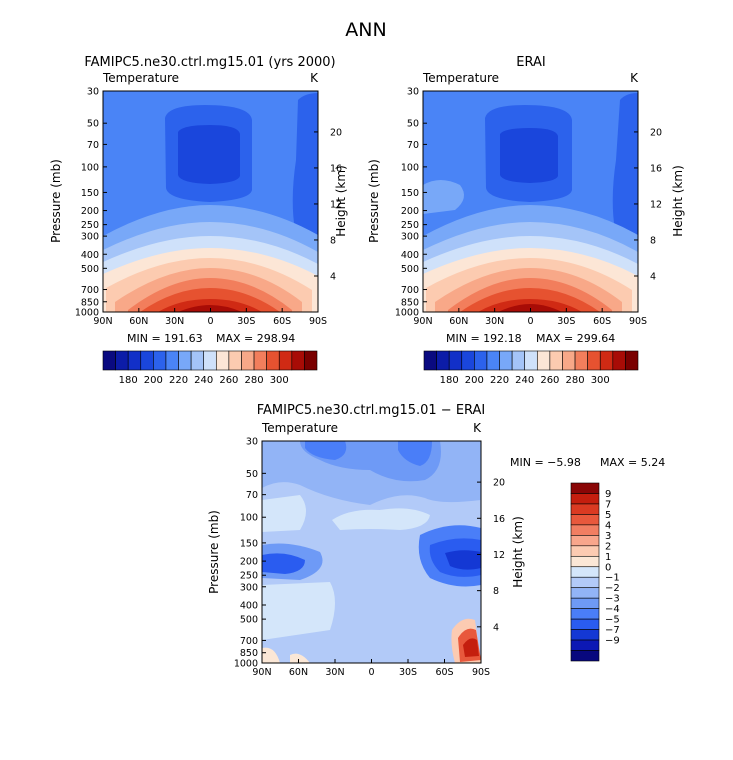 This screenshot has width=733, height=760. I want to click on y-tick-label: 200, so click(249, 562).